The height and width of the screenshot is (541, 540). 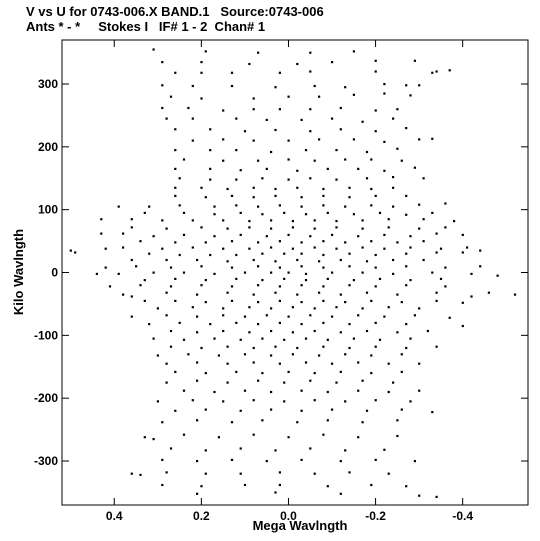 What do you see at coordinates (48, 84) in the screenshot?
I see `y-tick-label: 300` at bounding box center [48, 84].